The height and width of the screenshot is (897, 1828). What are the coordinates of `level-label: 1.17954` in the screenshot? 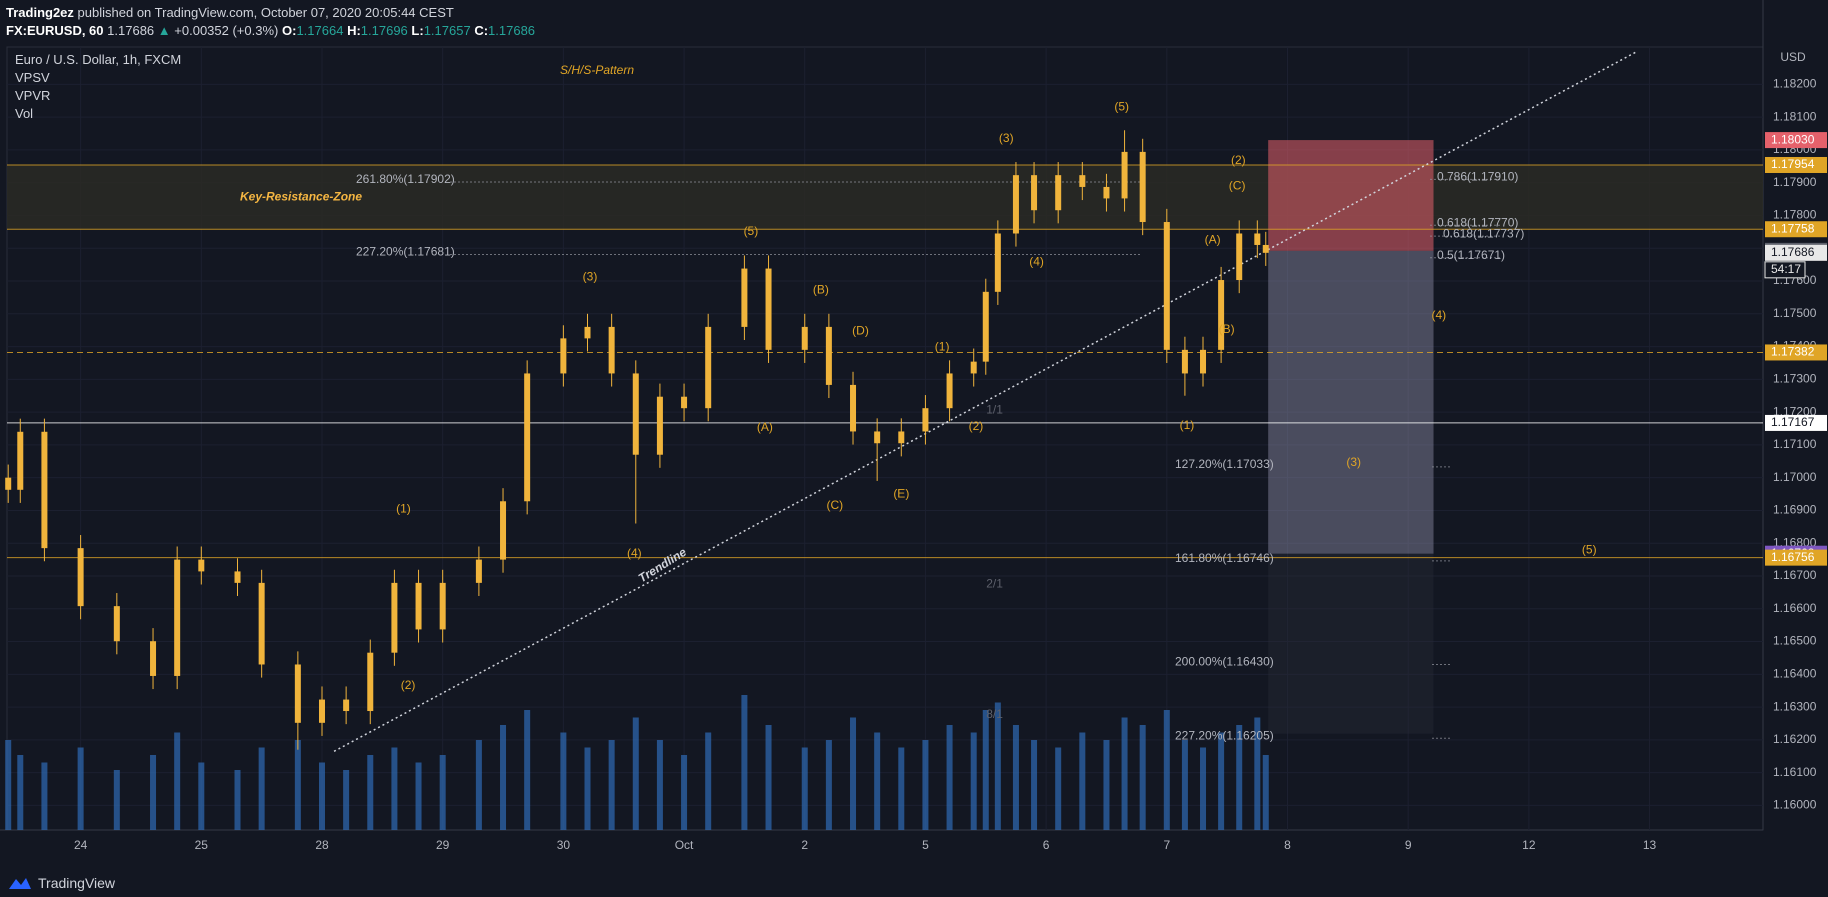 It's located at (1793, 164).